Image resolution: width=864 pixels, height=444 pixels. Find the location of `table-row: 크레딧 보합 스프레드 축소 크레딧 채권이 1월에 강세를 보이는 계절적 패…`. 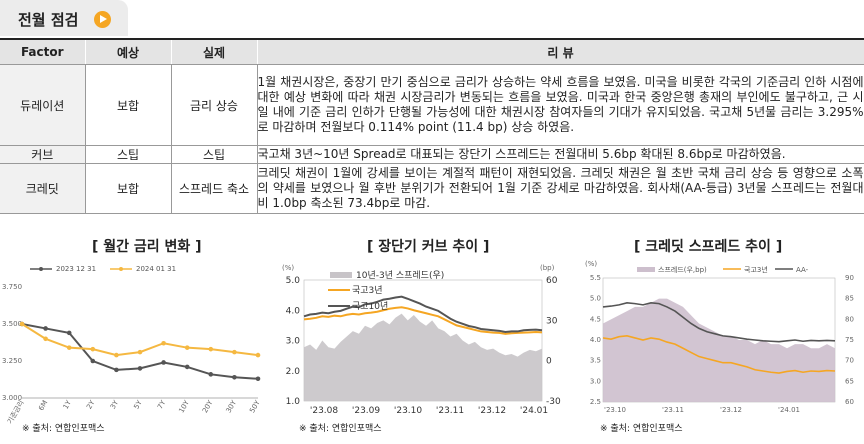

table-row: 크레딧 보합 스프레드 축소 크레딧 채권이 1월에 강세를 보이는 계절적 패… is located at coordinates (432, 188).